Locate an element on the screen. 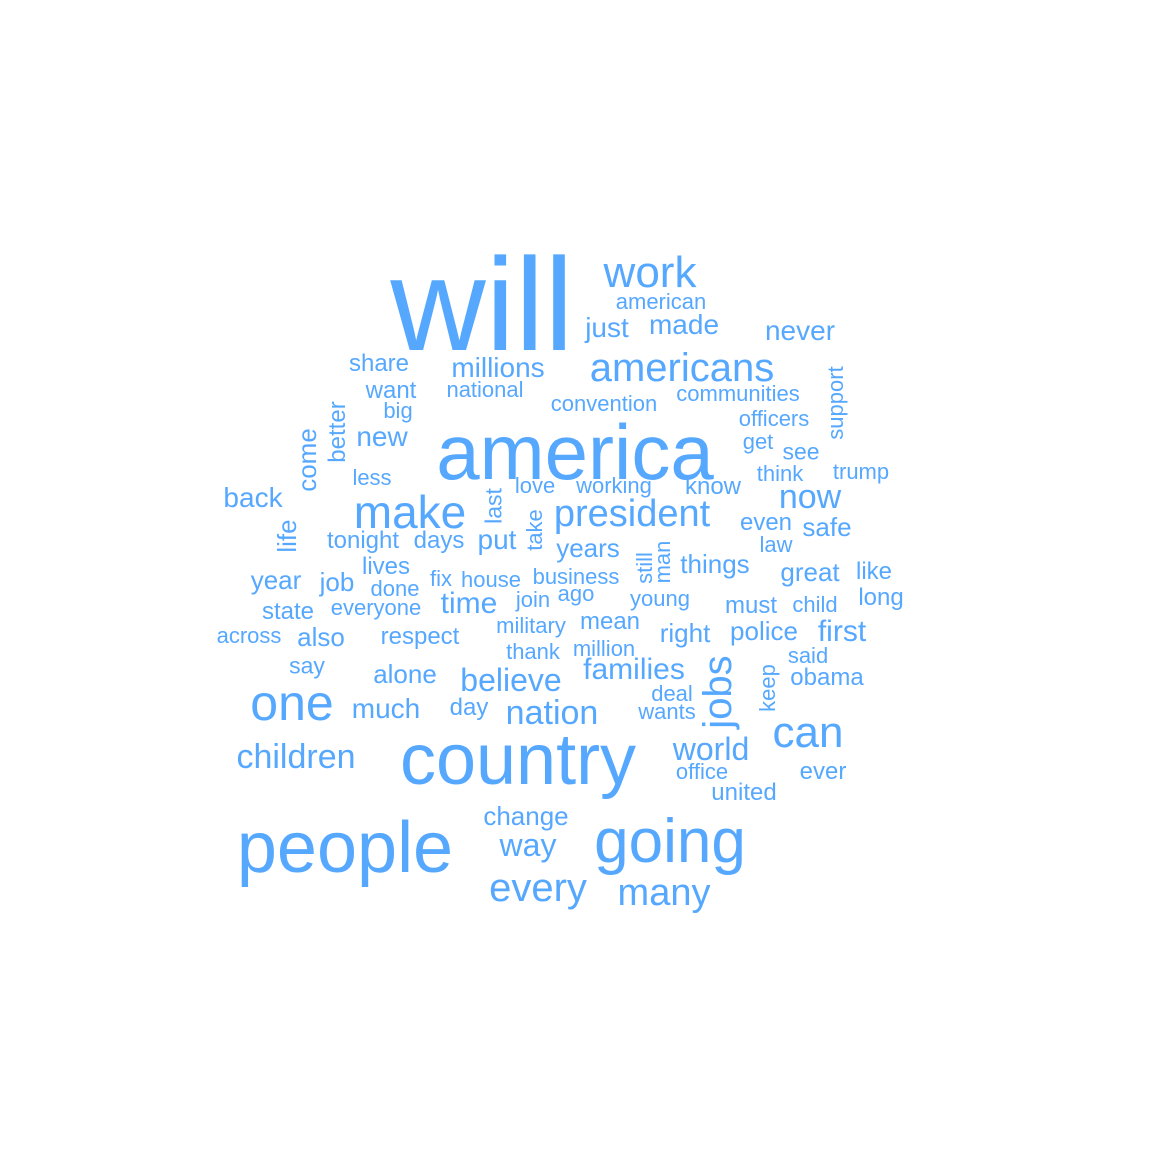 This screenshot has height=1152, width=1152. word-put: put is located at coordinates (497, 539).